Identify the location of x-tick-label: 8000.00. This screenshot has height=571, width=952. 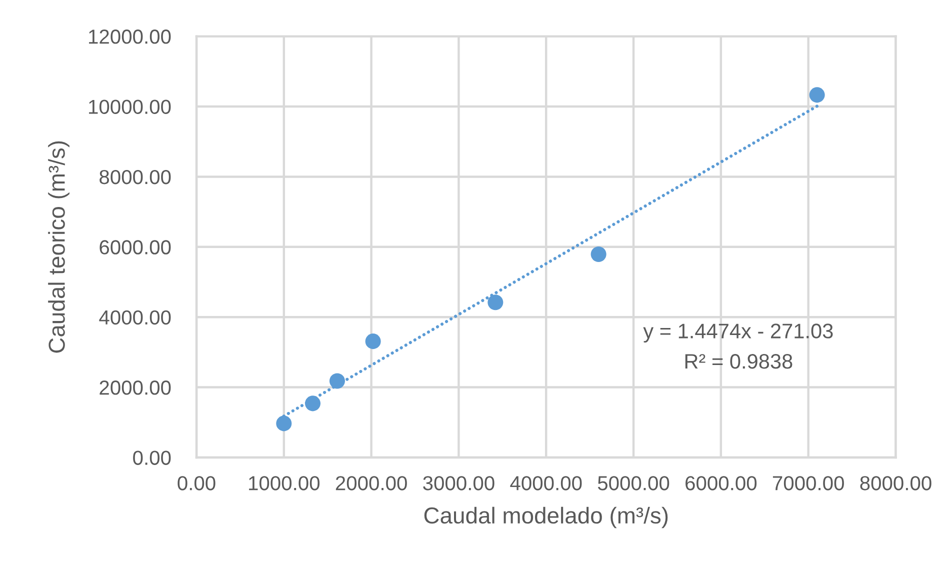
(896, 483).